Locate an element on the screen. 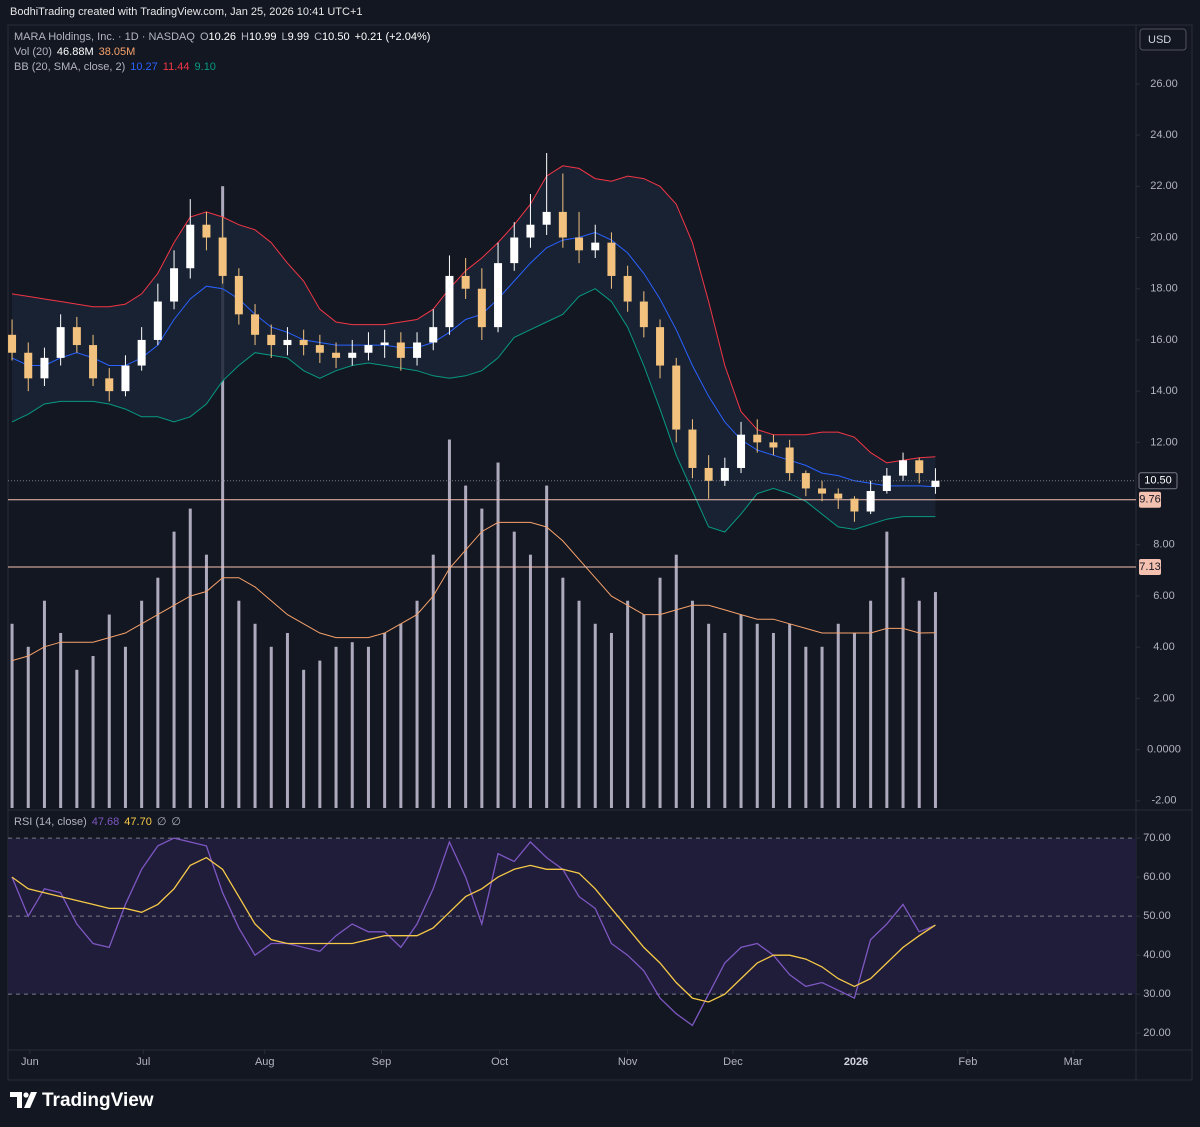  bb-value: 9.10 is located at coordinates (205, 67).